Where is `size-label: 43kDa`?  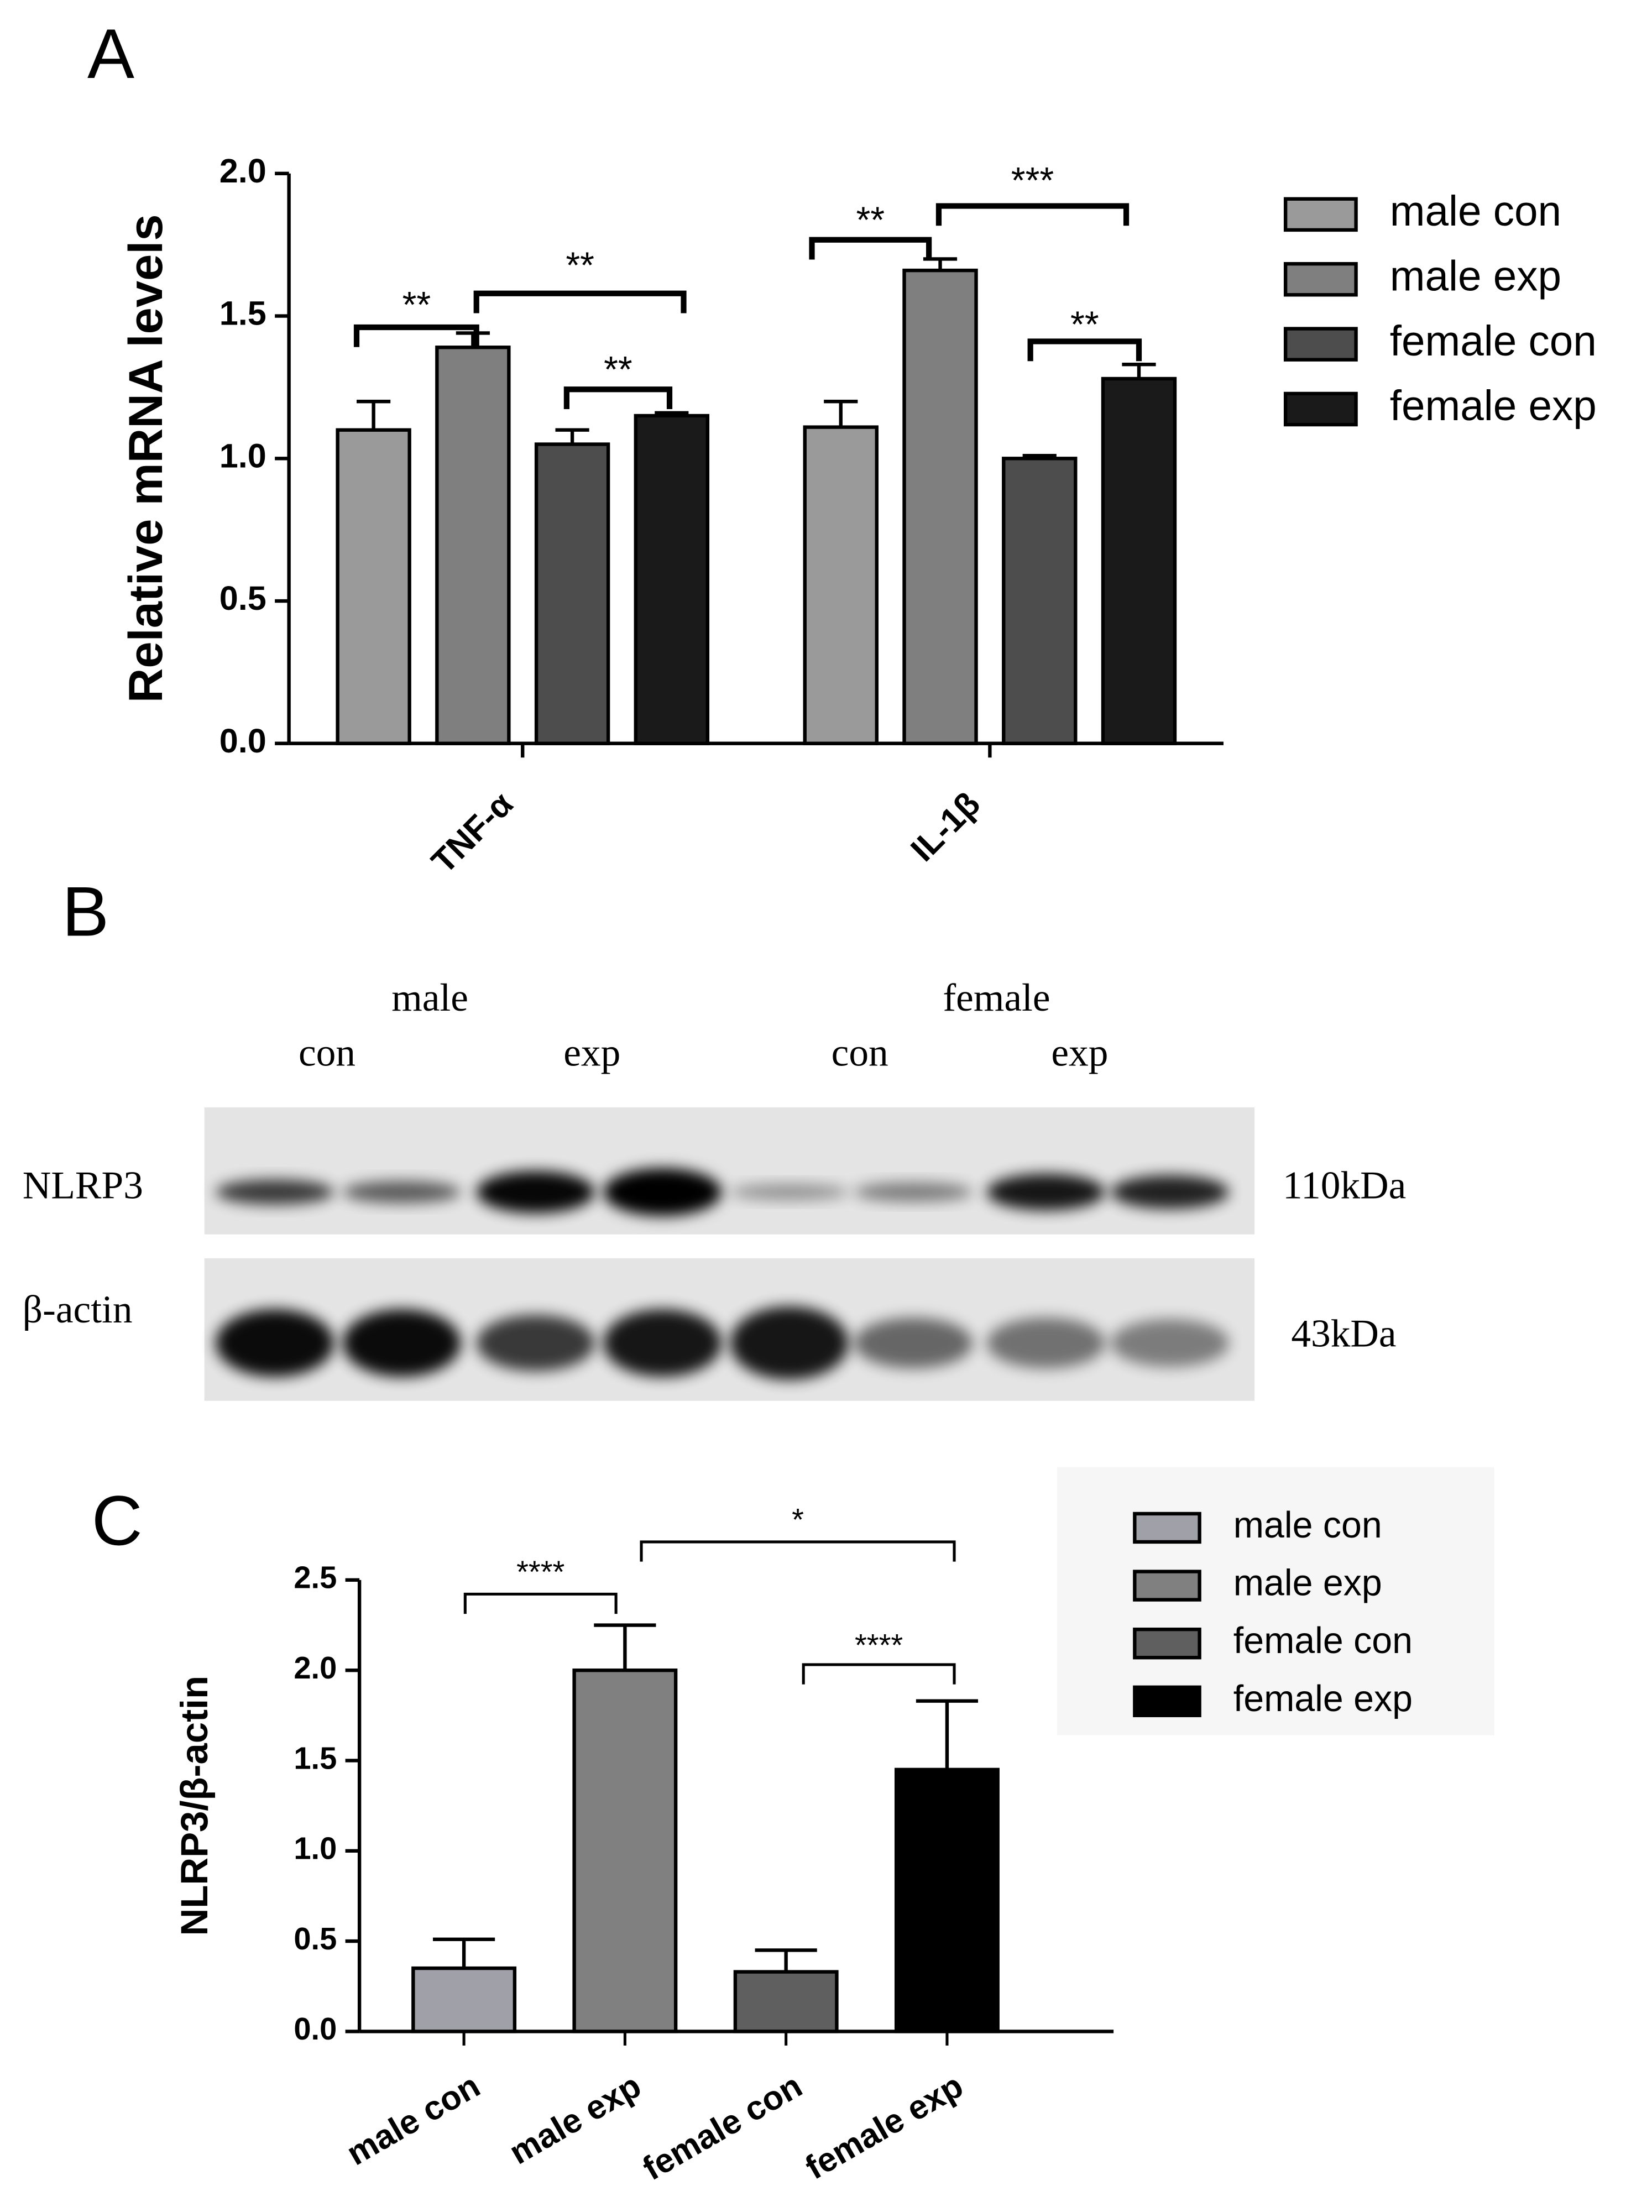 size-label: 43kDa is located at coordinates (1343, 1333).